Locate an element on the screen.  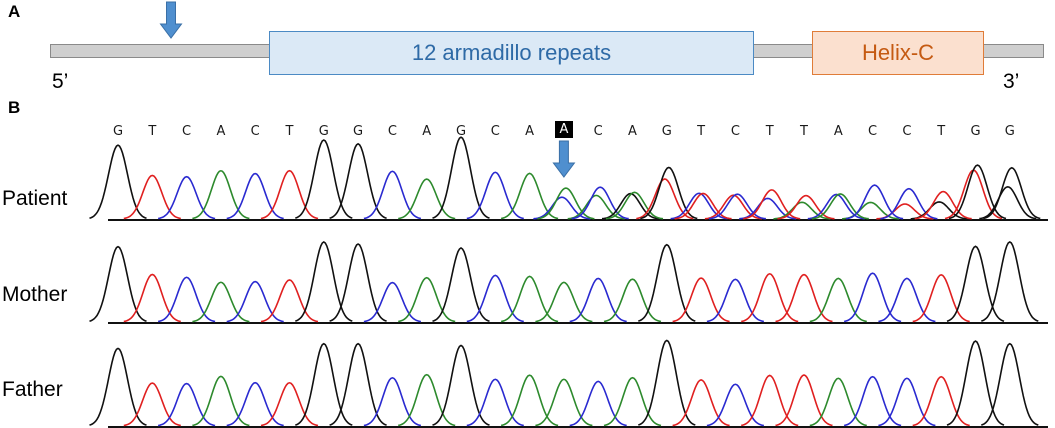
panel-label-b: B is located at coordinates (14, 107).